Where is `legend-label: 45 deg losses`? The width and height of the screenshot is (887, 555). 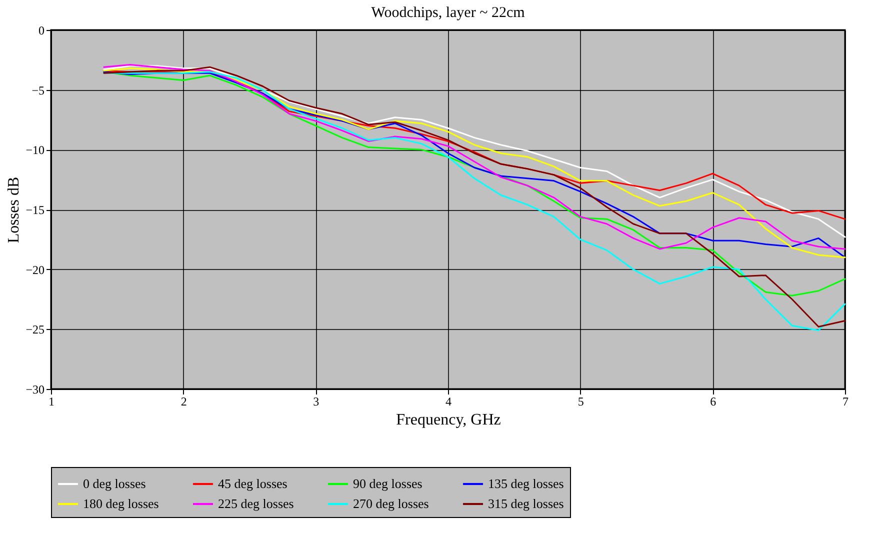 legend-label: 45 deg losses is located at coordinates (253, 483).